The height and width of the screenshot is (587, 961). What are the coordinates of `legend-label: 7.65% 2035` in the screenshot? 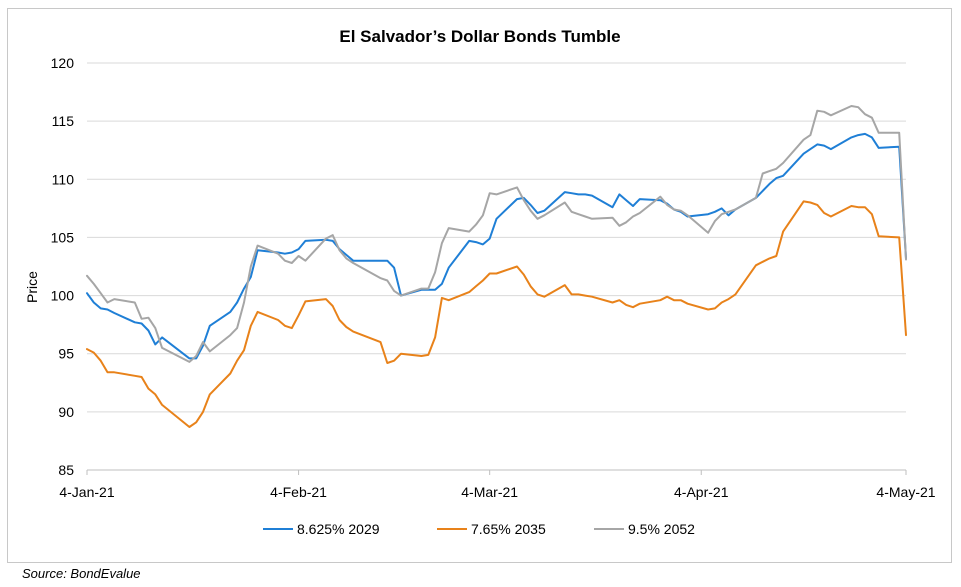 It's located at (508, 529).